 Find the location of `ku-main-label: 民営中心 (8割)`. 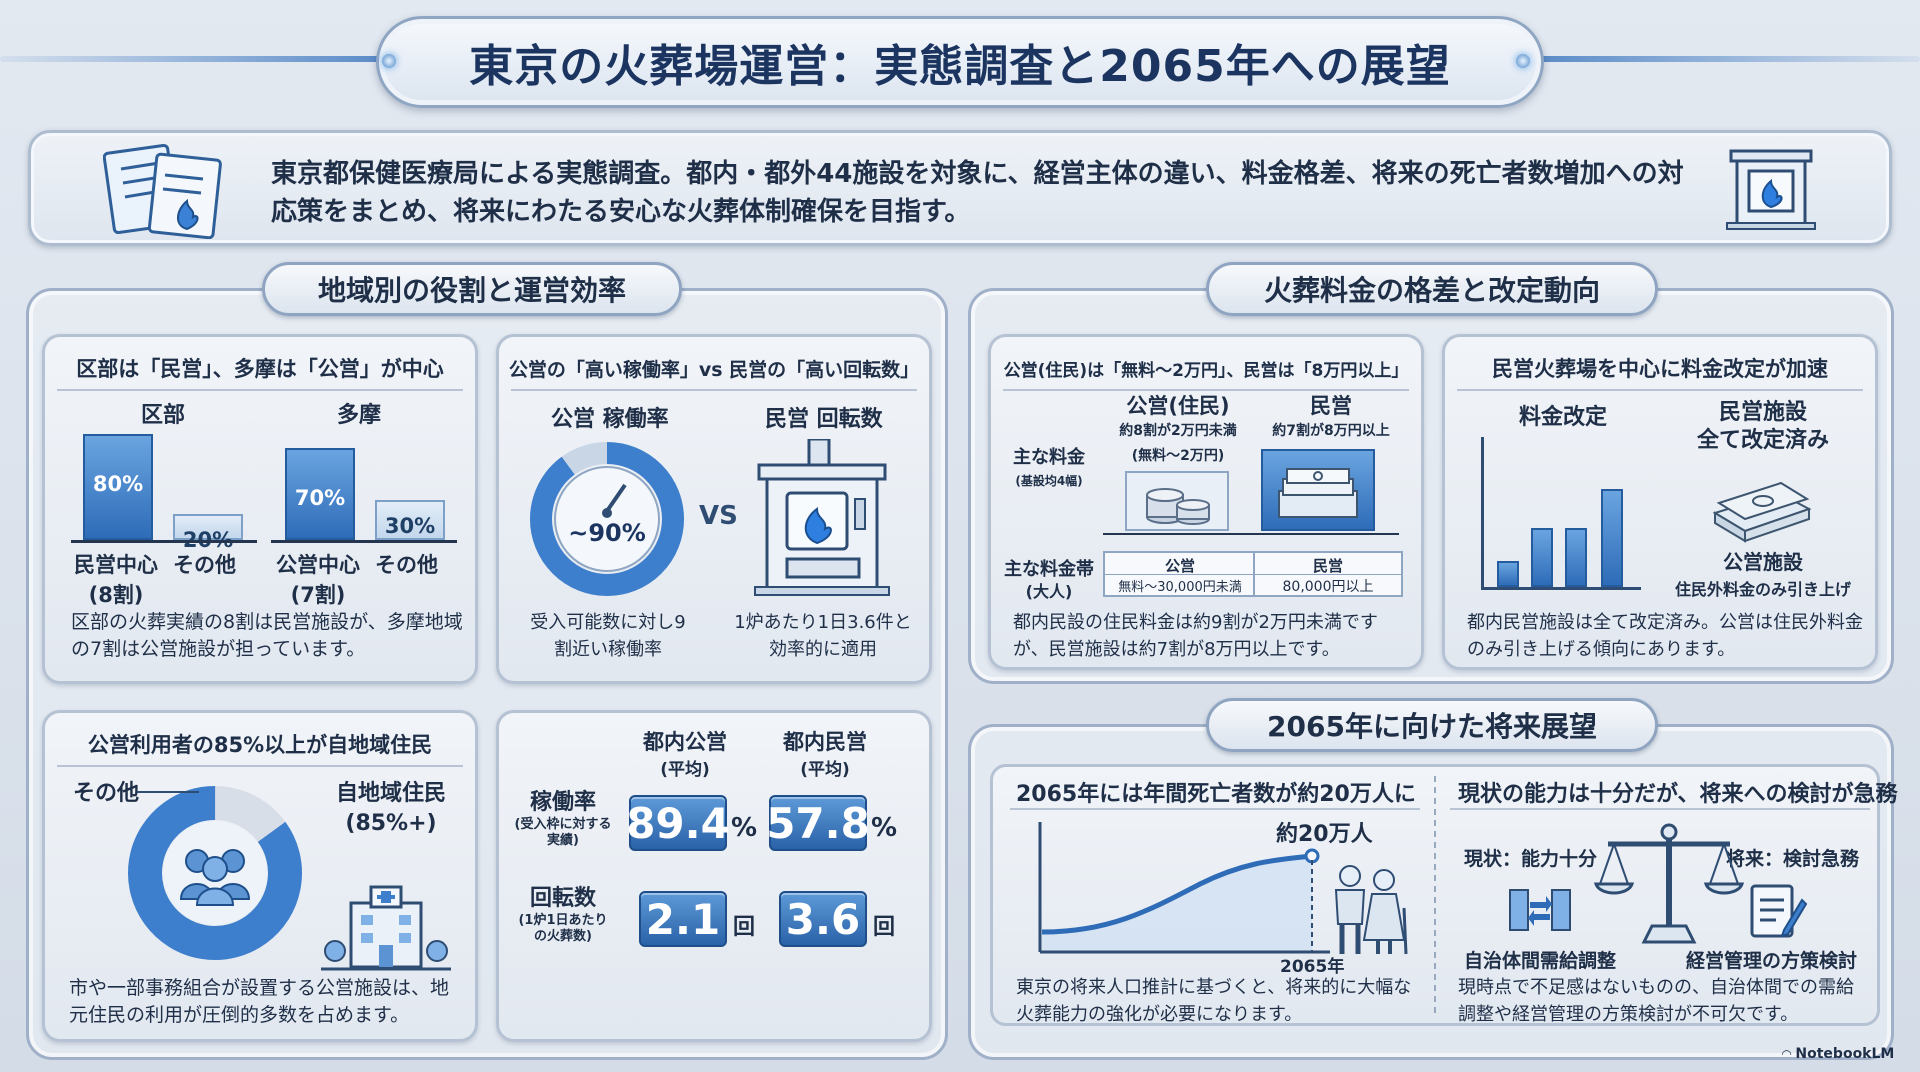

ku-main-label: 民営中心 (8割) is located at coordinates (116, 579).